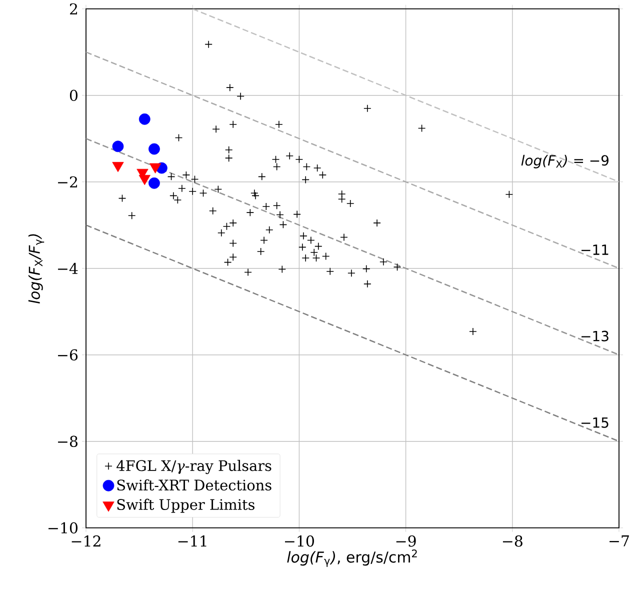 The height and width of the screenshot is (592, 634). What do you see at coordinates (192, 541) in the screenshot?
I see `x-tick-label: −11` at bounding box center [192, 541].